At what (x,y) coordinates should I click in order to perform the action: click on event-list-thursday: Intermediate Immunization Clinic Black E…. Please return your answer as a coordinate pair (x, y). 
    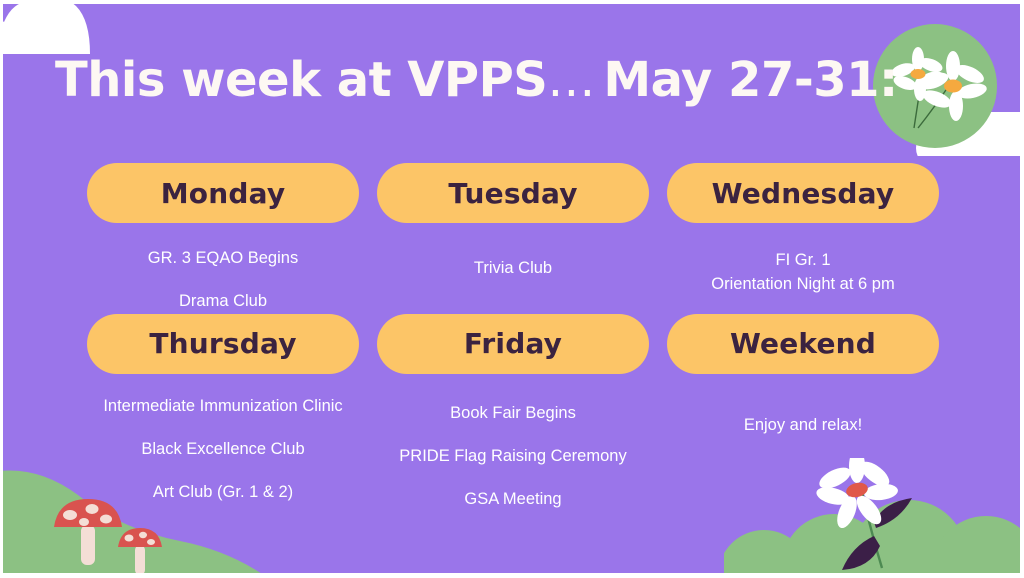
    Looking at the image, I should click on (223, 450).